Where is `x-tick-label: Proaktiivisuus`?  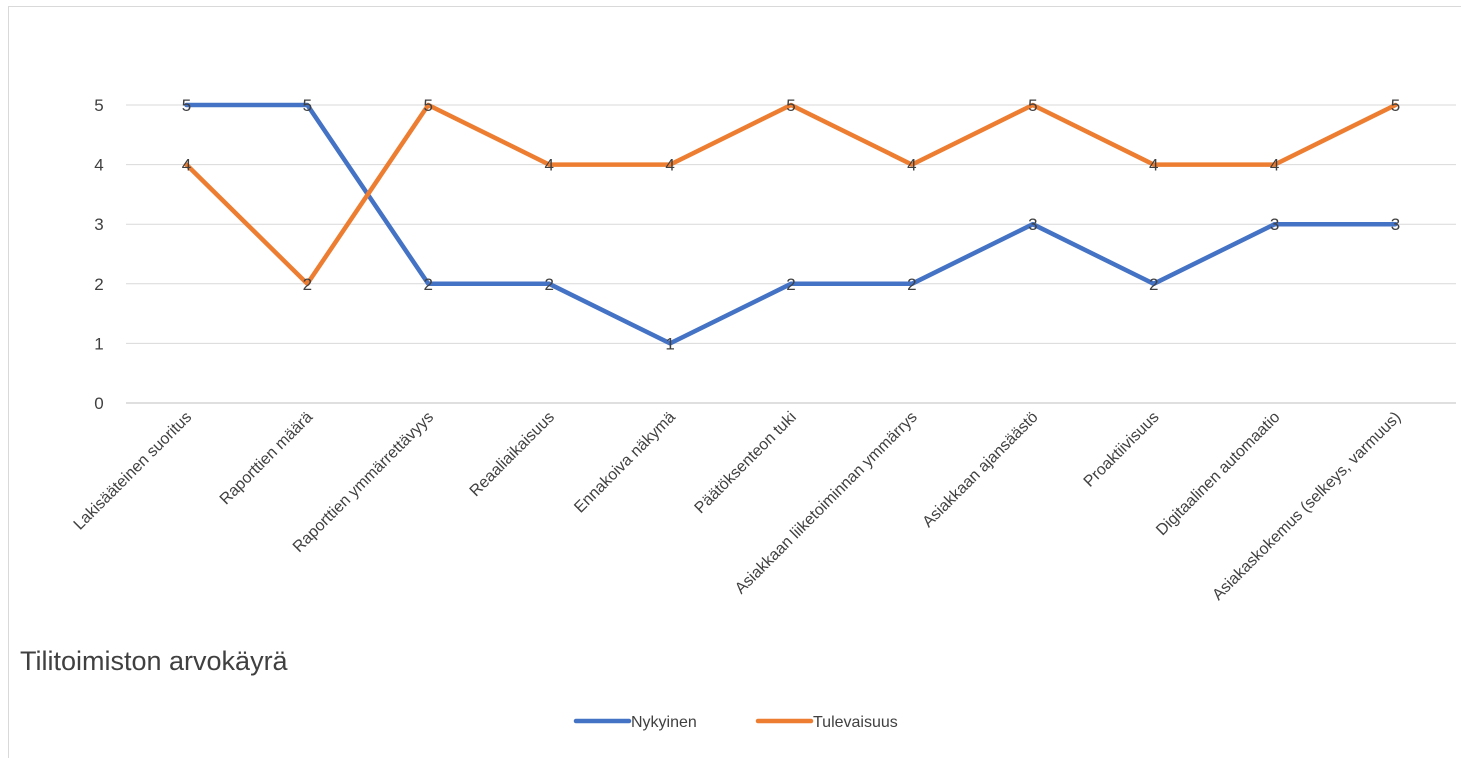
x-tick-label: Proaktiivisuus is located at coordinates (1122, 450).